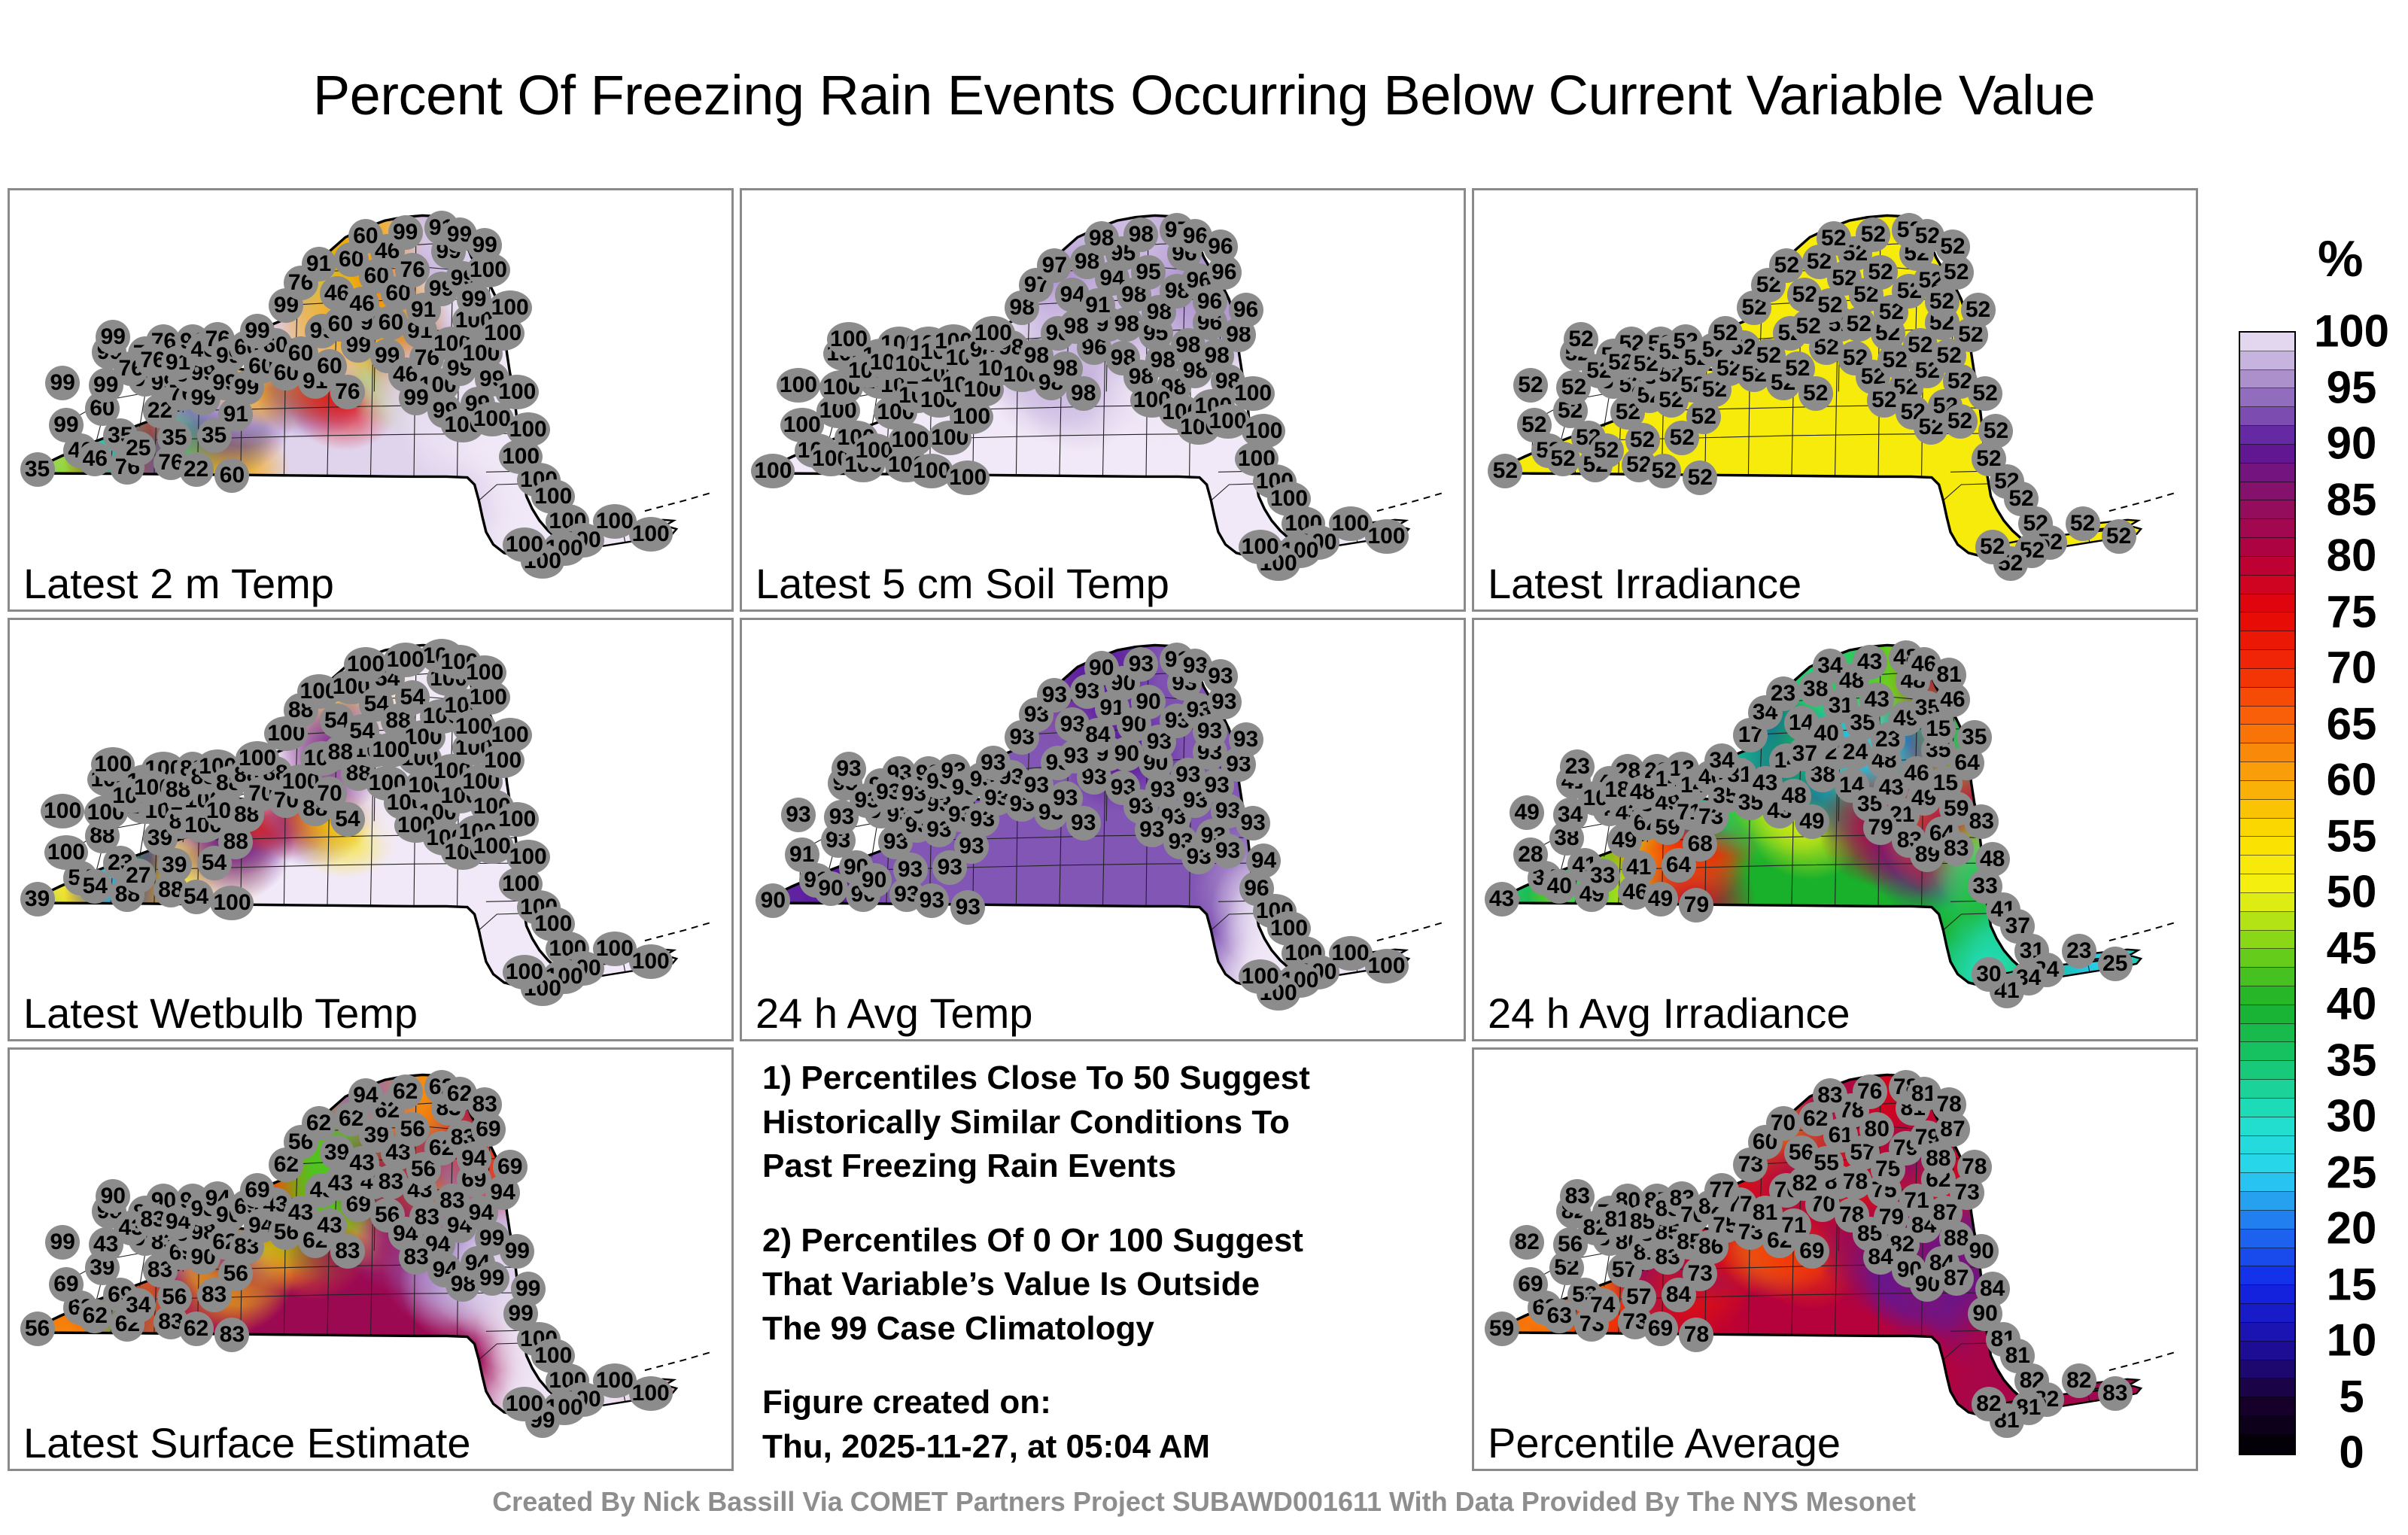  What do you see at coordinates (1559, 886) in the screenshot?
I see `station-marker: 40` at bounding box center [1559, 886].